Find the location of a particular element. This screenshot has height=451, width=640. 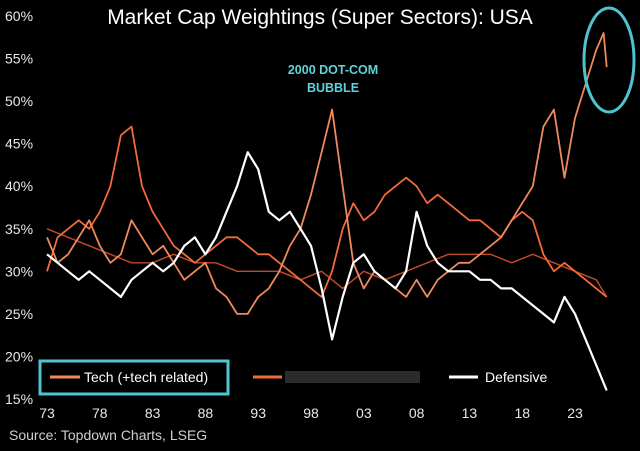

y-tick-label: 50% is located at coordinates (19, 101).